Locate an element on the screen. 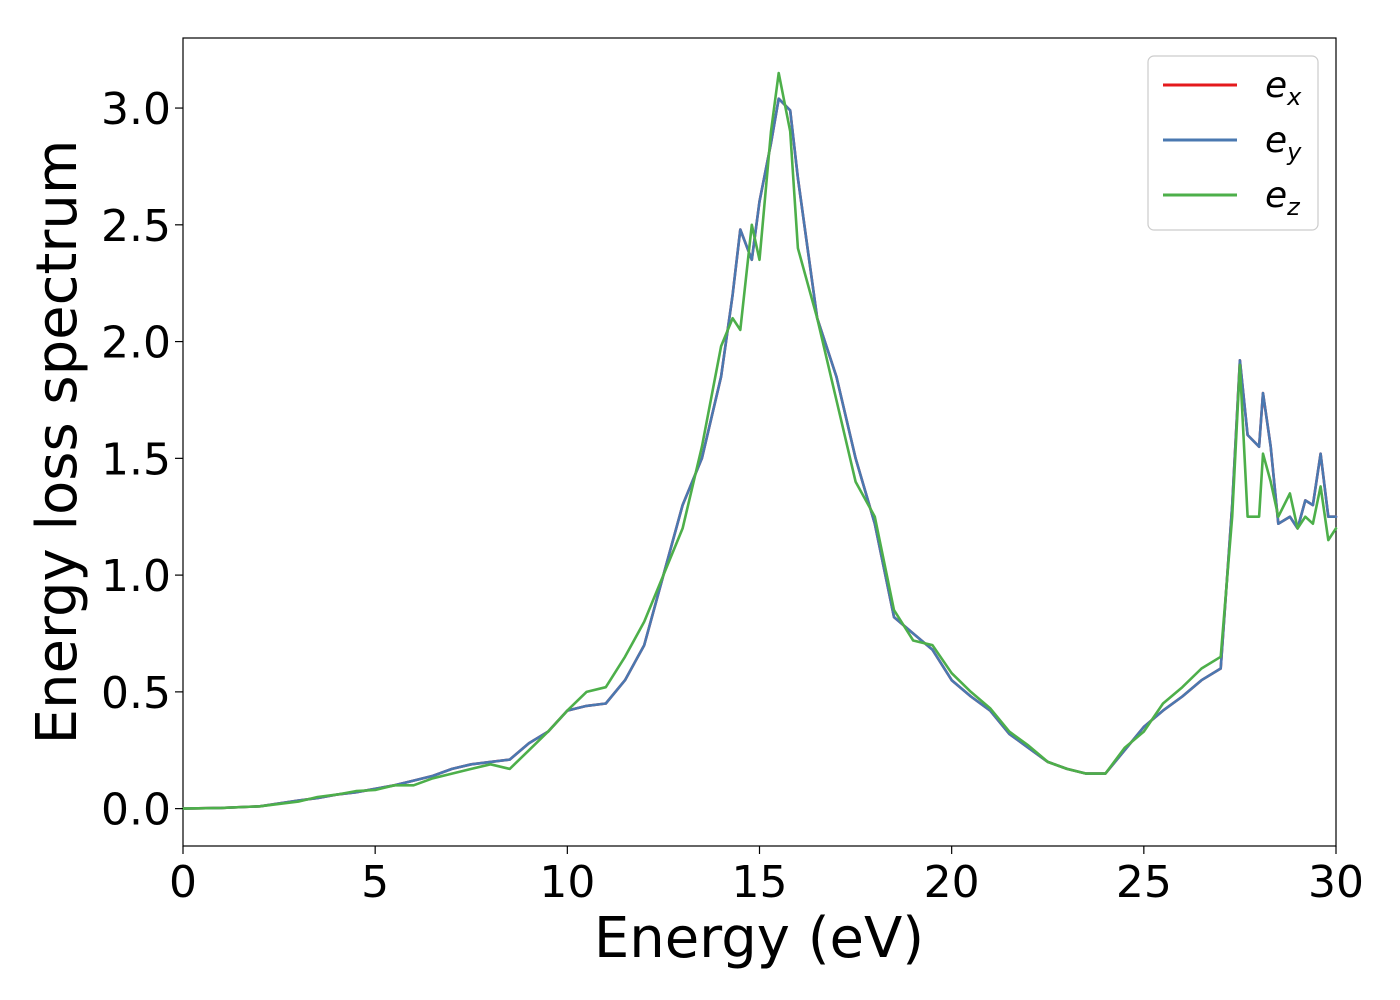  y-axis-ticks: 0.0 0.5 1.0 1.5 2.0 2.5 3.0 is located at coordinates (142, 460).